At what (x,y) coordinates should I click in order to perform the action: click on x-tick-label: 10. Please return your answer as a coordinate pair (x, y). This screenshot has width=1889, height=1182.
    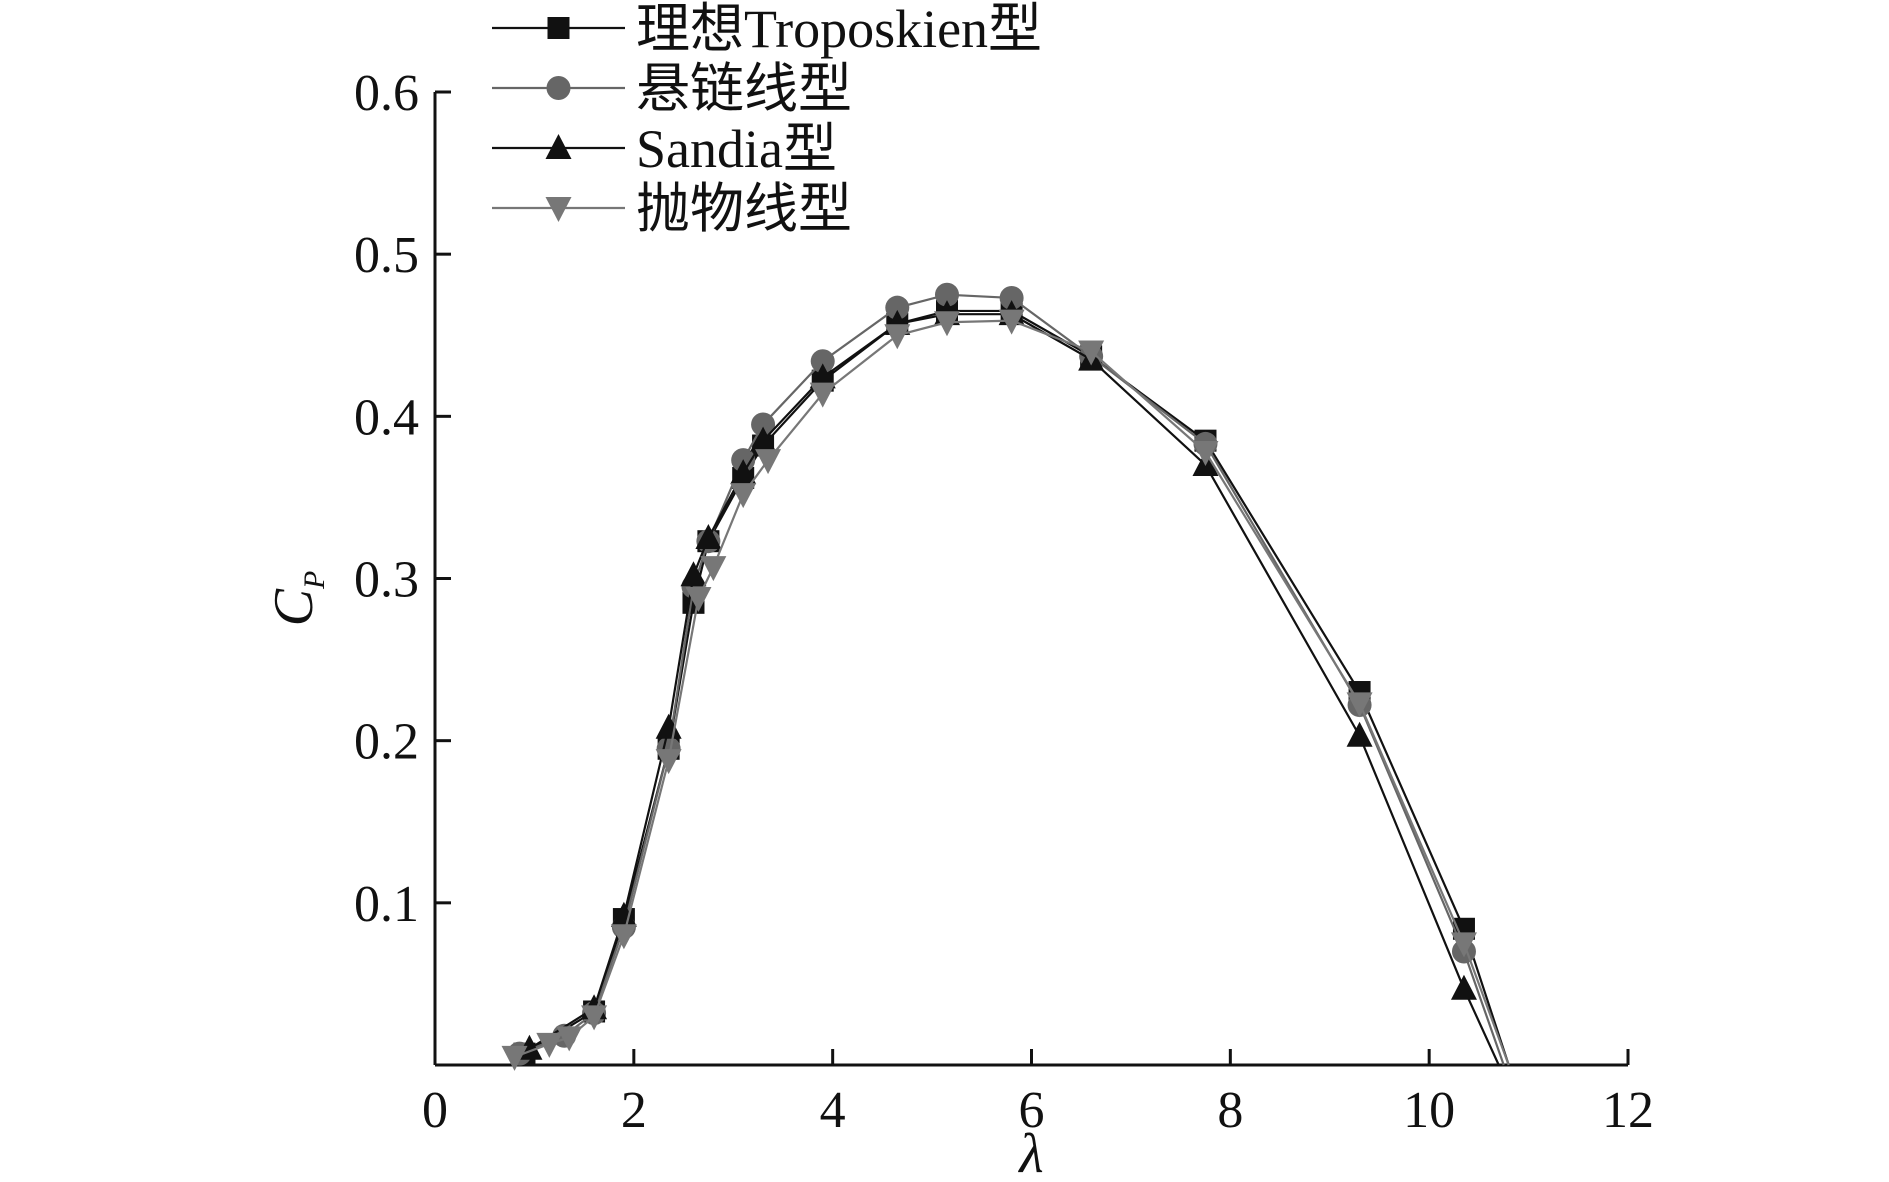
    Looking at the image, I should click on (1429, 1110).